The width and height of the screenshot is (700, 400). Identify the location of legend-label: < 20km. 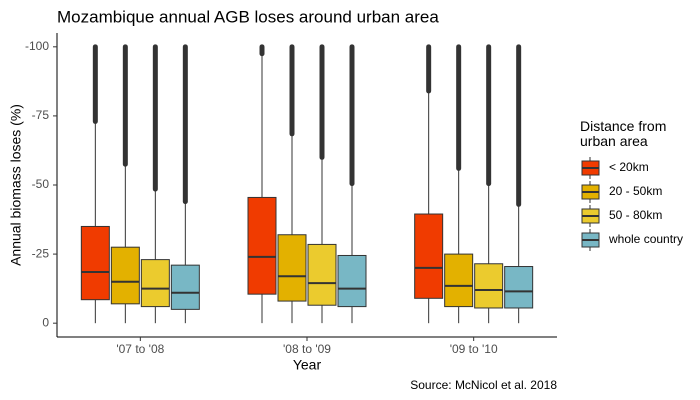
(629, 167).